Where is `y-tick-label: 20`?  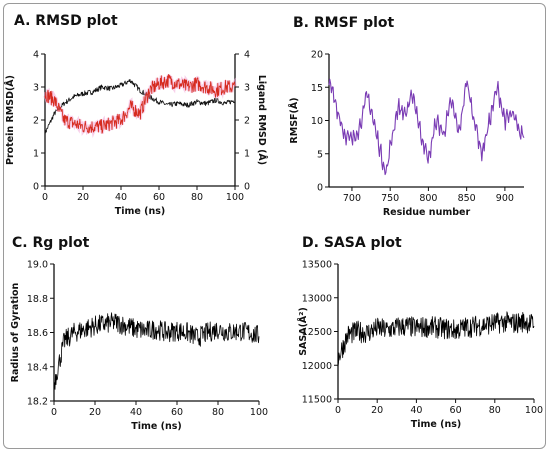 y-tick-label: 20 is located at coordinates (317, 55).